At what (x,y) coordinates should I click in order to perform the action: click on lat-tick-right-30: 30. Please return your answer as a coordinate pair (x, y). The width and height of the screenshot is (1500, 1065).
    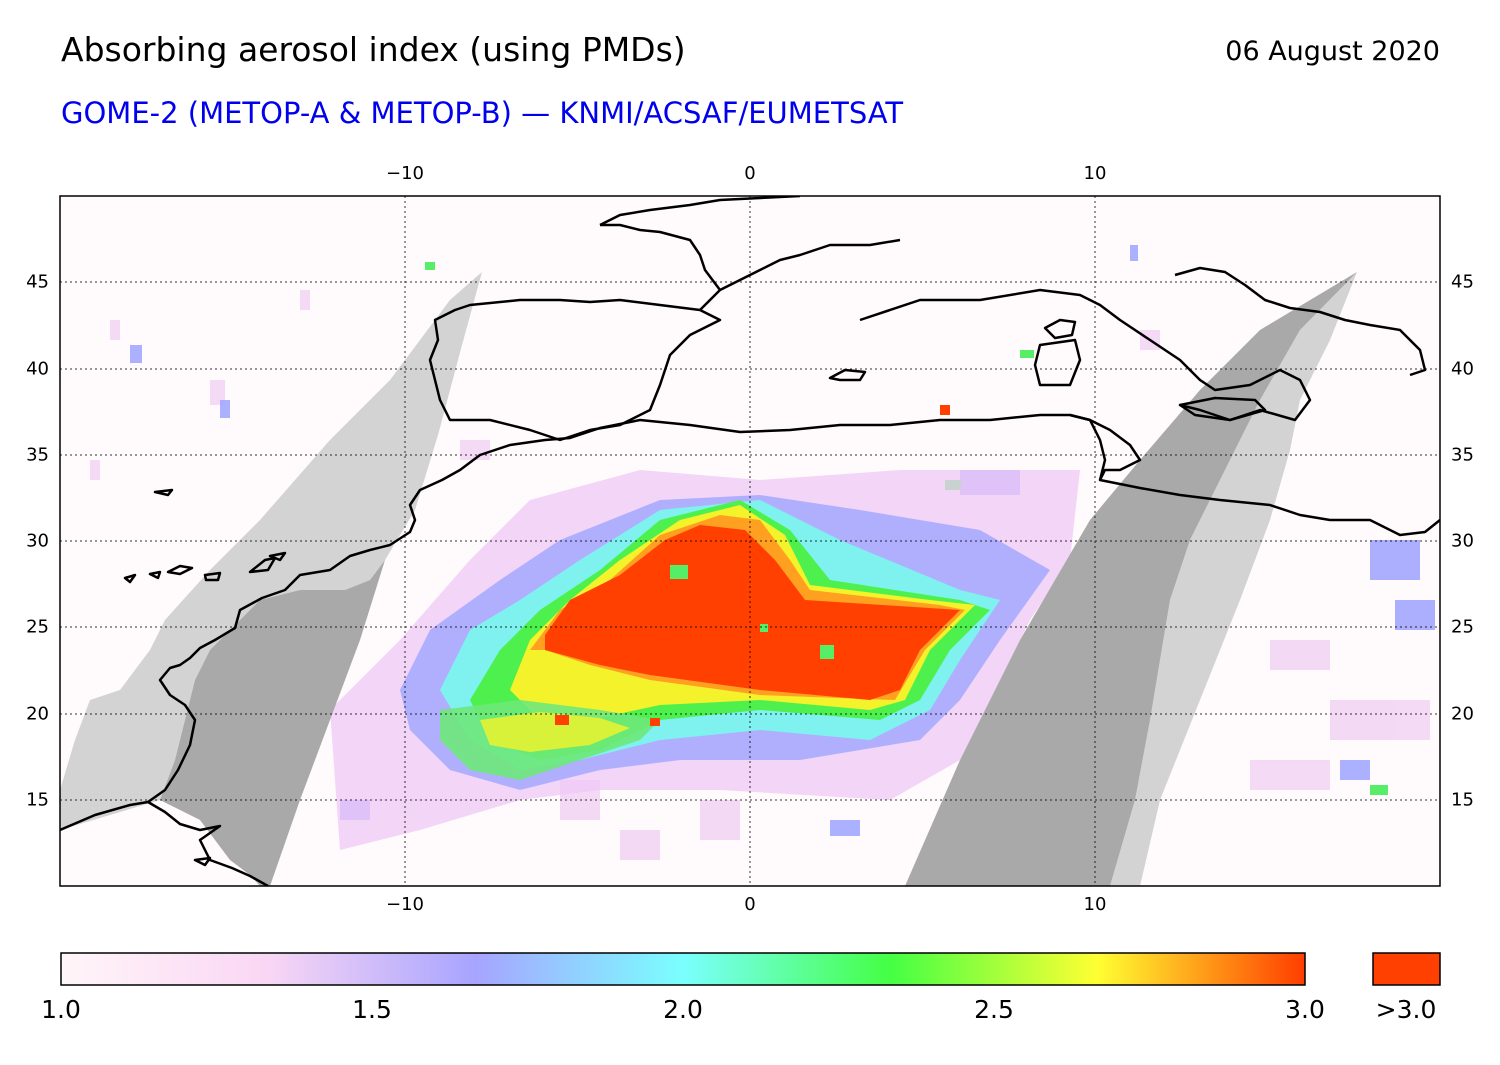
    Looking at the image, I should click on (1462, 541).